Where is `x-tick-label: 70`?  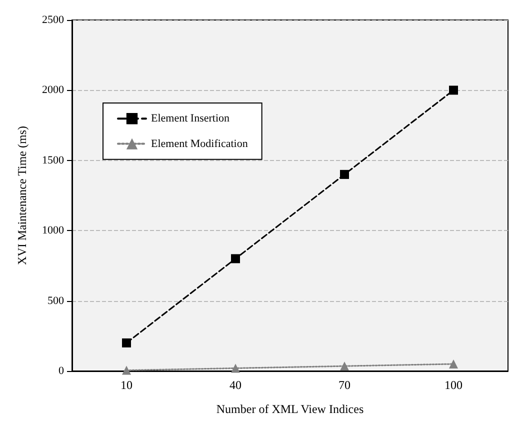 x-tick-label: 70 is located at coordinates (344, 385).